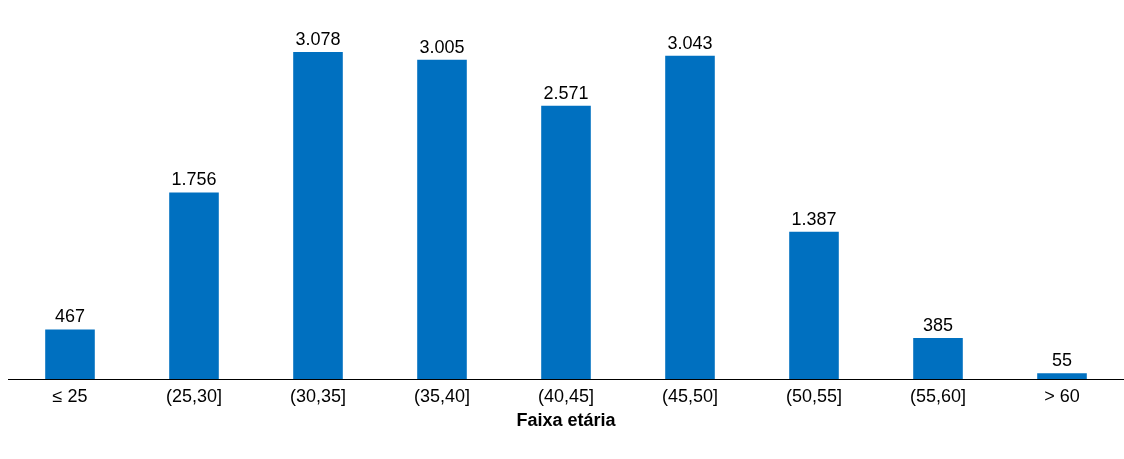  Describe the element at coordinates (442, 395) in the screenshot. I see `x-tick-label: (35,40]` at that location.